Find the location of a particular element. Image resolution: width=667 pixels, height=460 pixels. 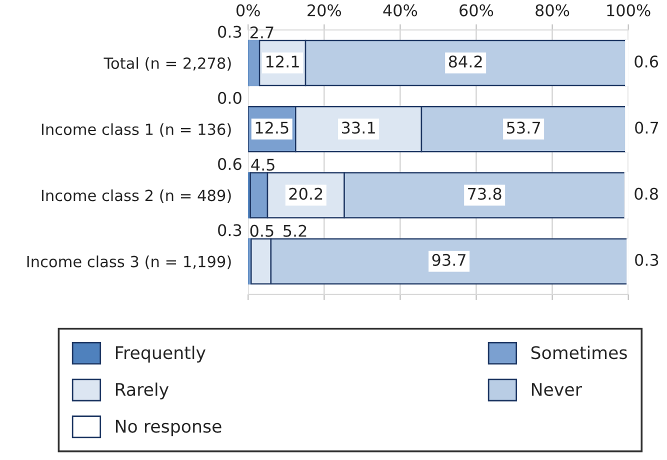

data-label: 0.8 is located at coordinates (646, 194).